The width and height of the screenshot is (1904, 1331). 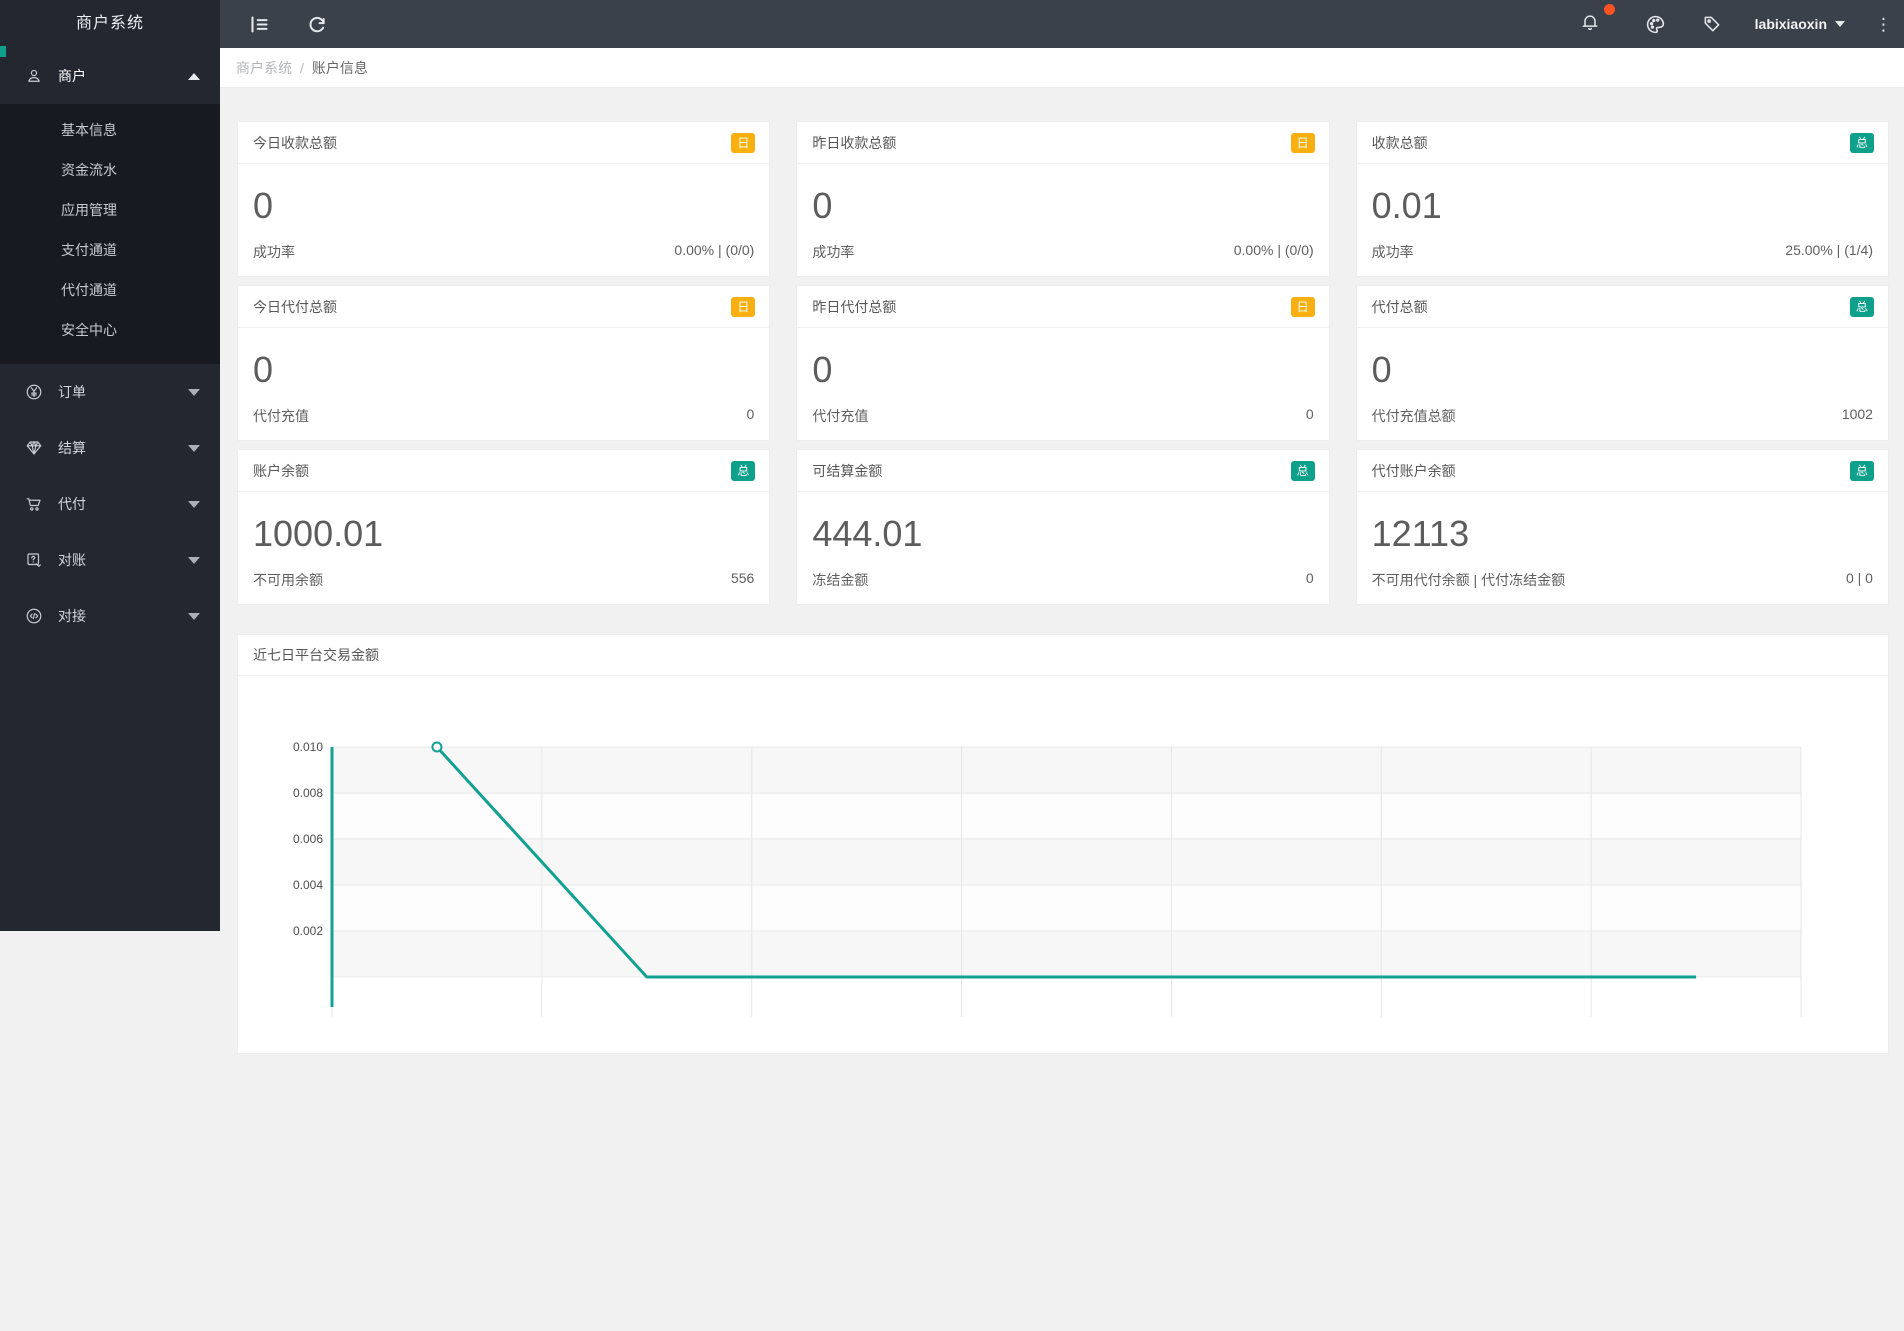 I want to click on notification-dot, so click(x=1609, y=9).